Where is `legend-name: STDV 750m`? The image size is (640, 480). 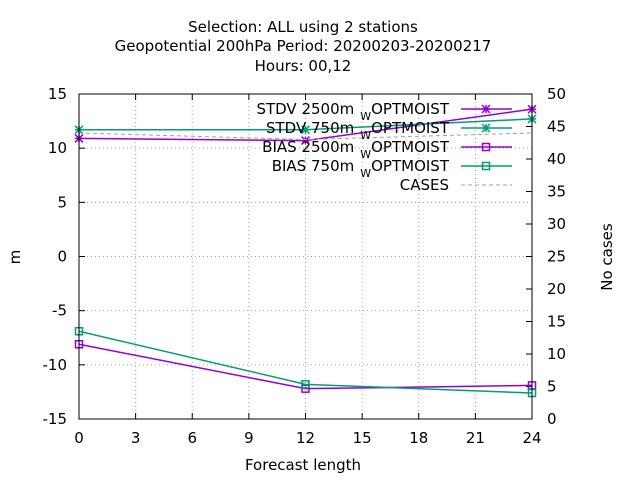 legend-name: STDV 750m is located at coordinates (310, 128).